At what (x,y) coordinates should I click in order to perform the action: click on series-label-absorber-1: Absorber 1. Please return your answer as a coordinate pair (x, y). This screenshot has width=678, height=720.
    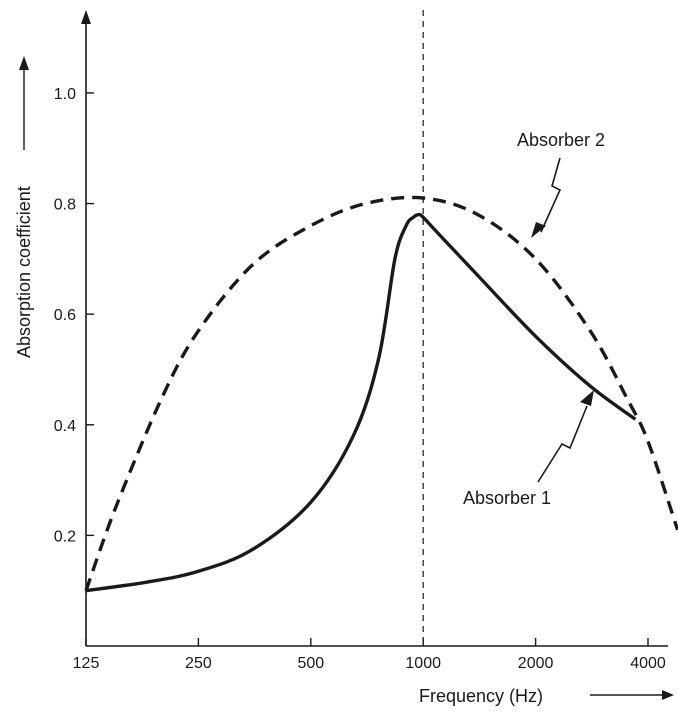
    Looking at the image, I should click on (507, 498).